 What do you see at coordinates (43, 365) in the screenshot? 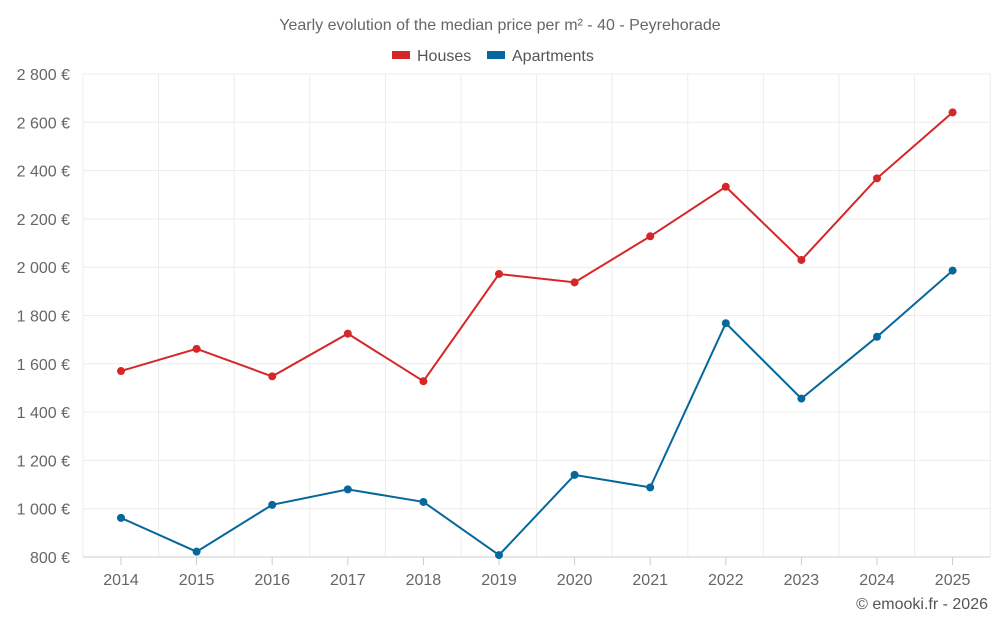
I see `y-tick-label: 1 600 €` at bounding box center [43, 365].